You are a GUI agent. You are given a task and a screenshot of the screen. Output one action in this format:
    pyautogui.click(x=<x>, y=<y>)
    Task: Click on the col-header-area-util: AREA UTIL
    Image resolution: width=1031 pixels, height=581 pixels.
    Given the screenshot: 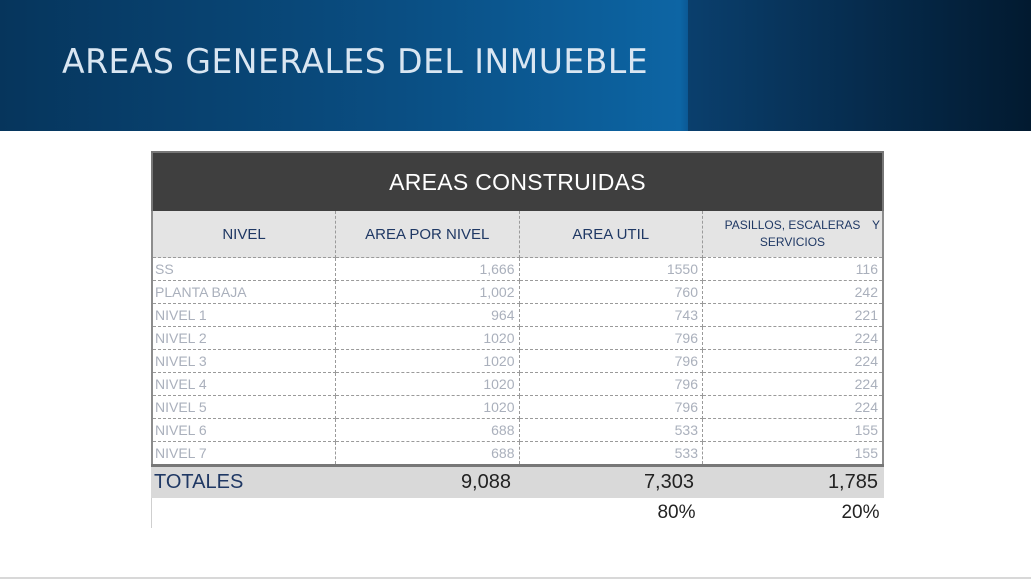 What is the action you would take?
    pyautogui.click(x=610, y=234)
    